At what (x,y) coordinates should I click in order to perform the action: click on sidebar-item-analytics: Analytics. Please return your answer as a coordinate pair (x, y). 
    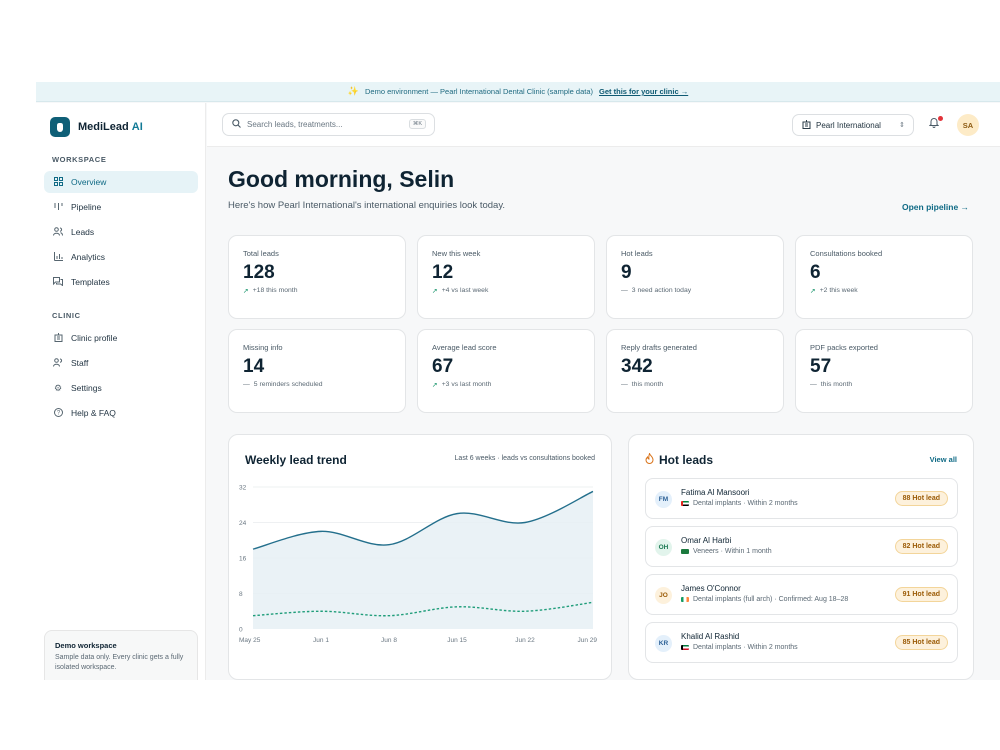
    Looking at the image, I should click on (121, 257).